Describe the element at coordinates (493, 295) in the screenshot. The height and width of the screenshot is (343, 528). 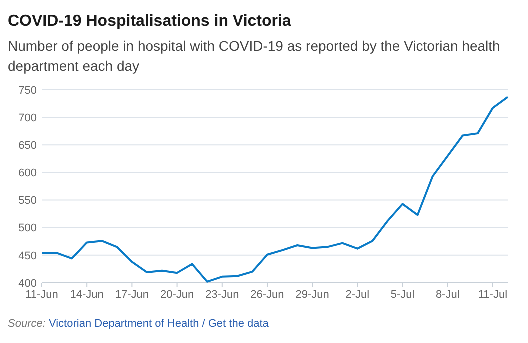
I see `x-tick-label: 11-Jul` at that location.